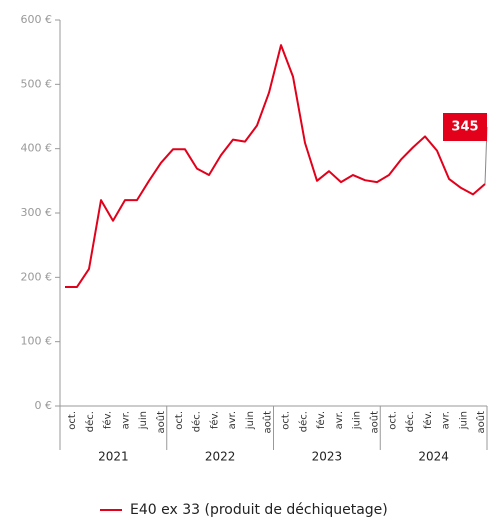 This screenshot has width=496, height=525. I want to click on y-tick-label: 400 €, so click(37, 148).